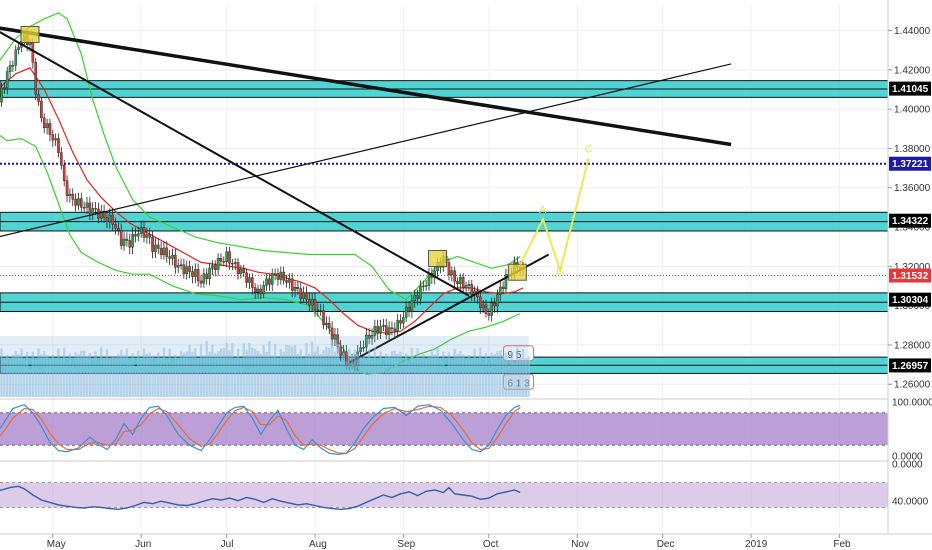  Describe the element at coordinates (910, 299) in the screenshot. I see `price-badge: 1.30304` at that location.